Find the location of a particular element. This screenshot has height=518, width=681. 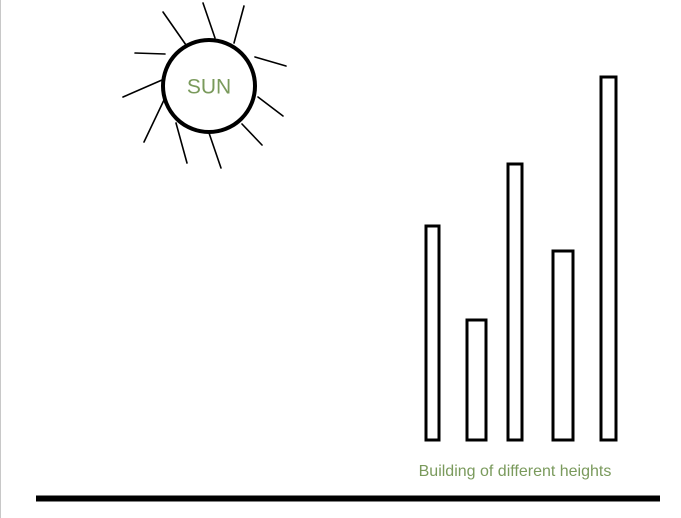

sun: SUN is located at coordinates (204, 85).